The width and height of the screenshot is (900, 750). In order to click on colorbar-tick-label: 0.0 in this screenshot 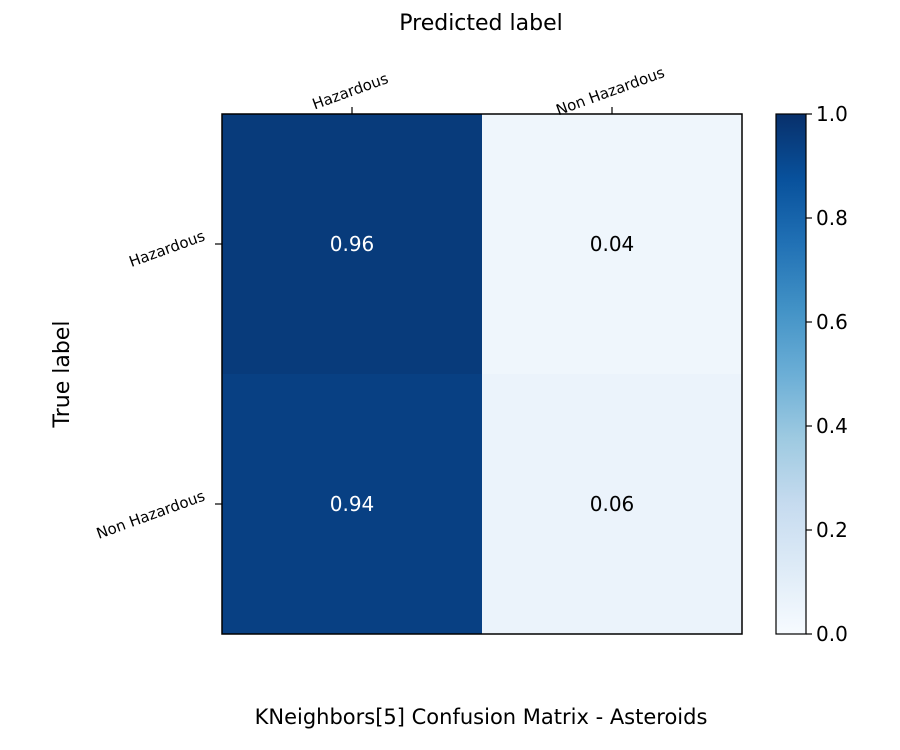, I will do `click(832, 634)`.